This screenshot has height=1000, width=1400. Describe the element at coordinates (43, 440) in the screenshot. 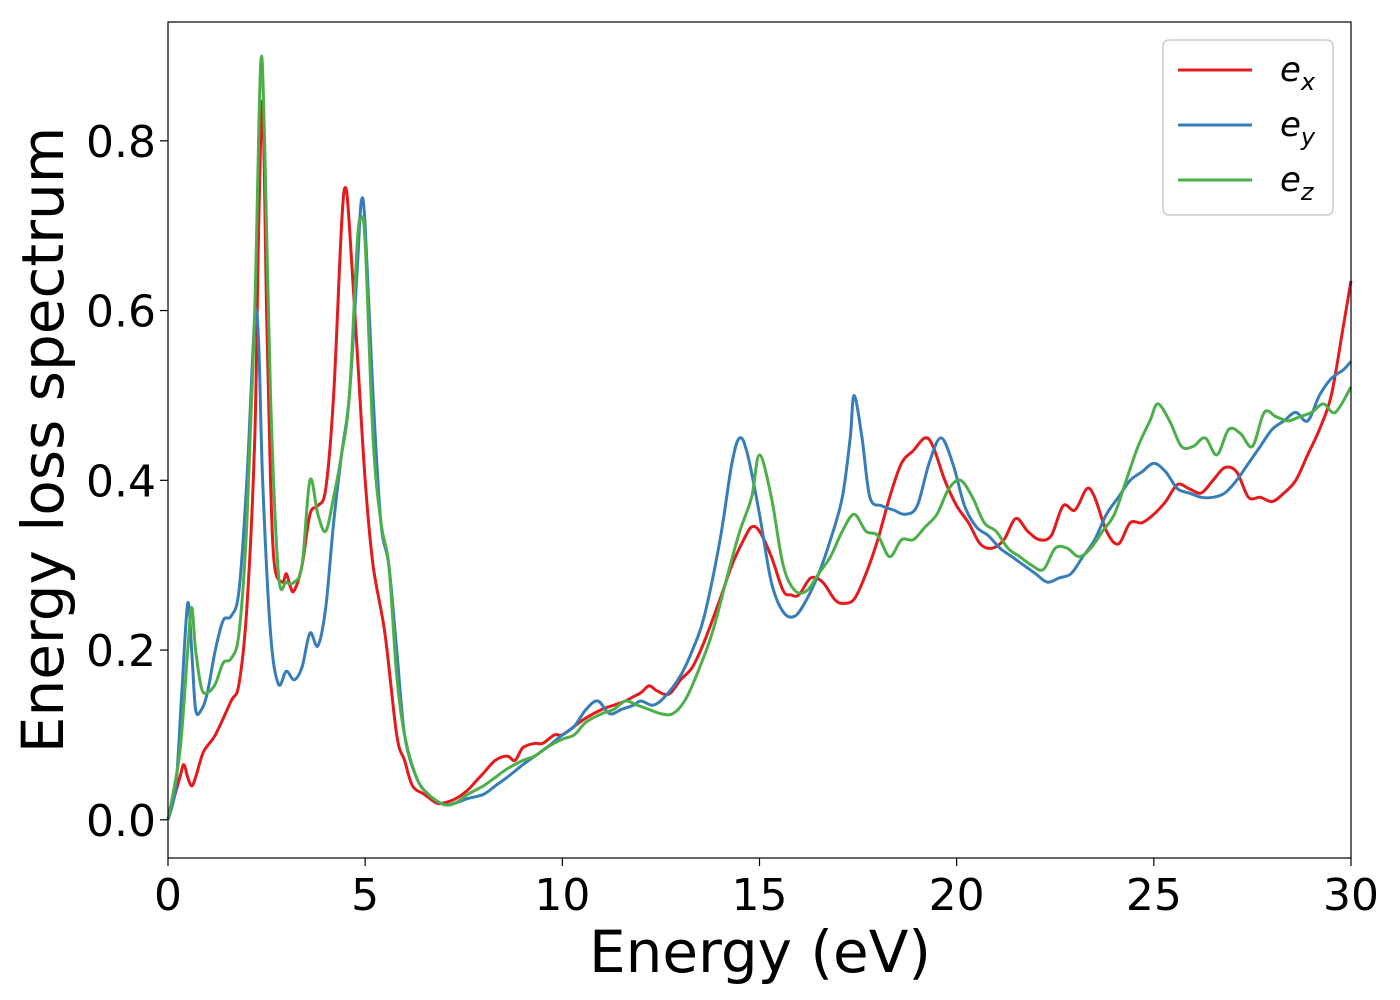

I see `y-axis-label: Energy loss spectrum` at that location.